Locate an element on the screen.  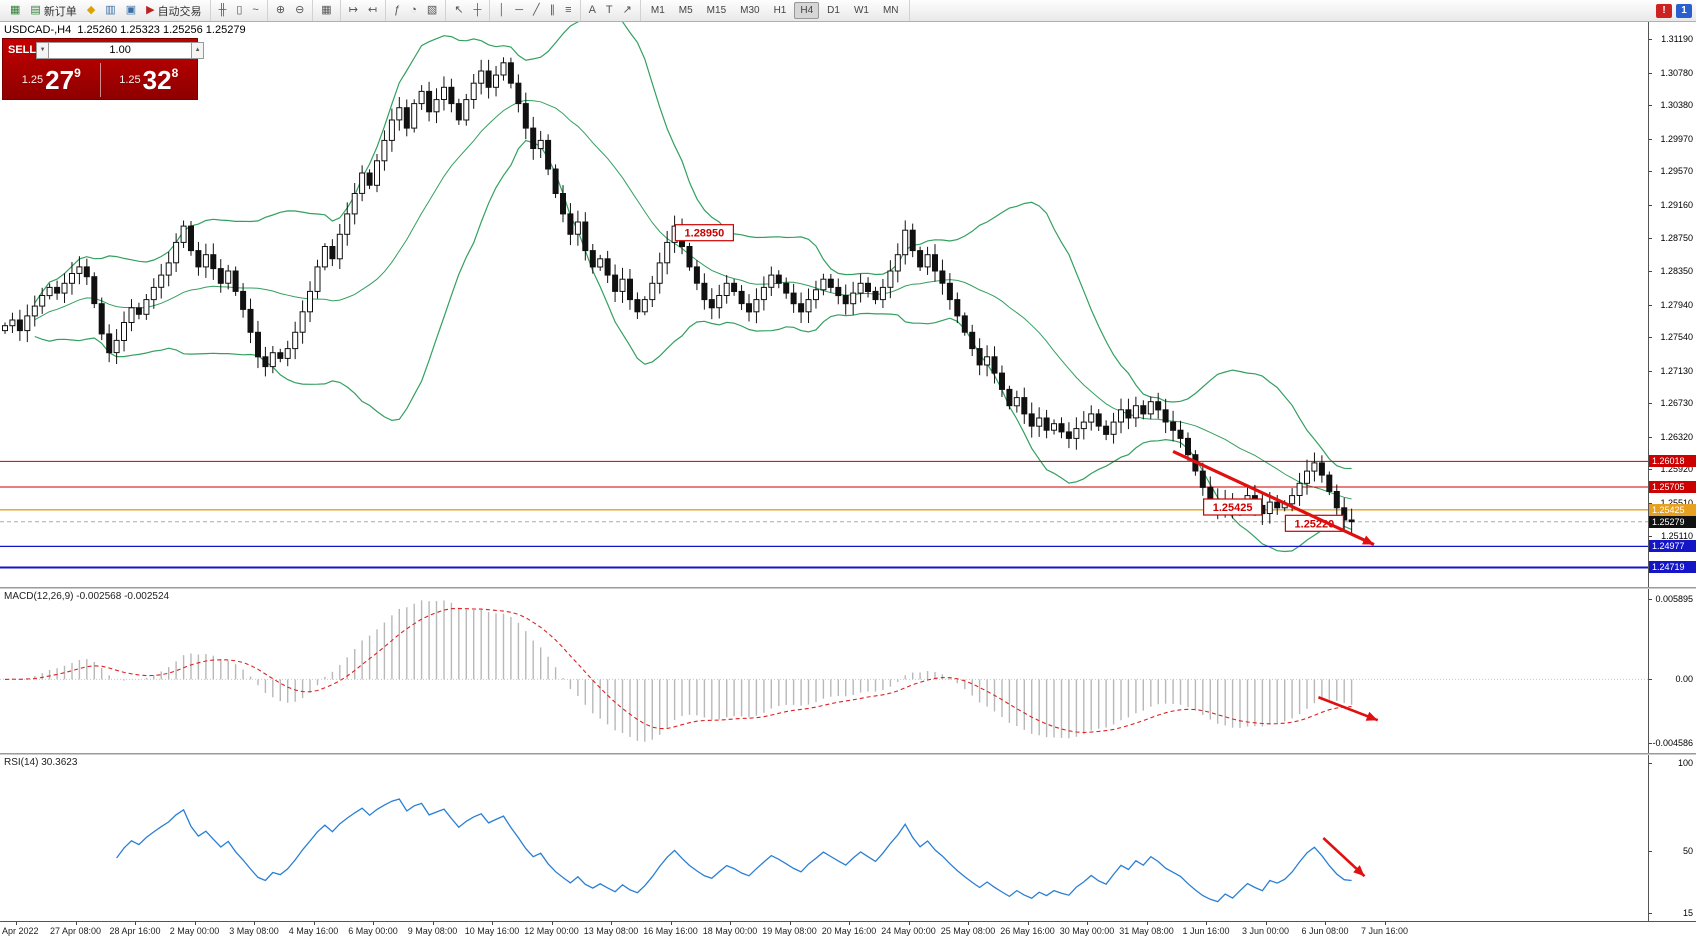
buy-price-sup: 8 is located at coordinates (175, 73).